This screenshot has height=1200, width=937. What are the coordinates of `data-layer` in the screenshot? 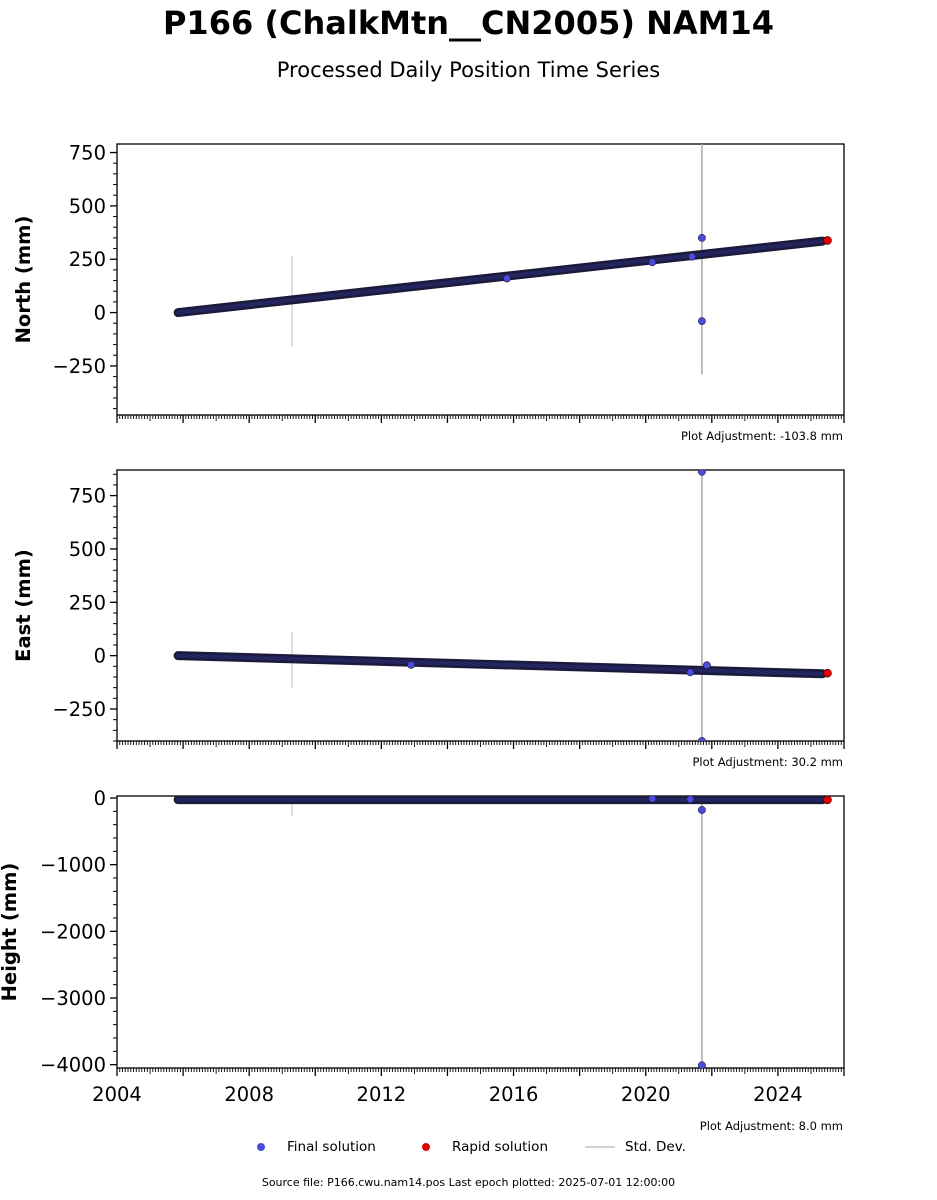 It's located at (502, 259).